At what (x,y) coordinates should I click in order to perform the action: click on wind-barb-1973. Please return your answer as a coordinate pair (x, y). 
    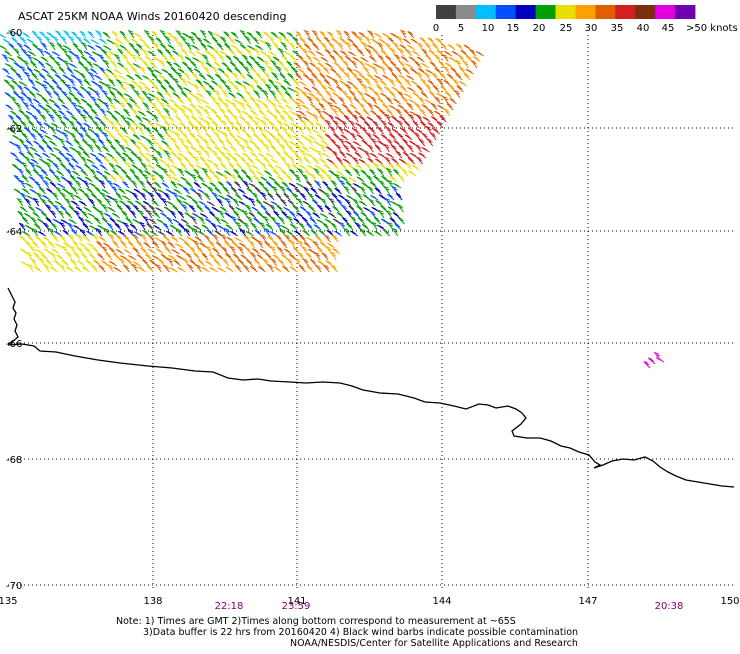
    Looking at the image, I should click on (97, 263).